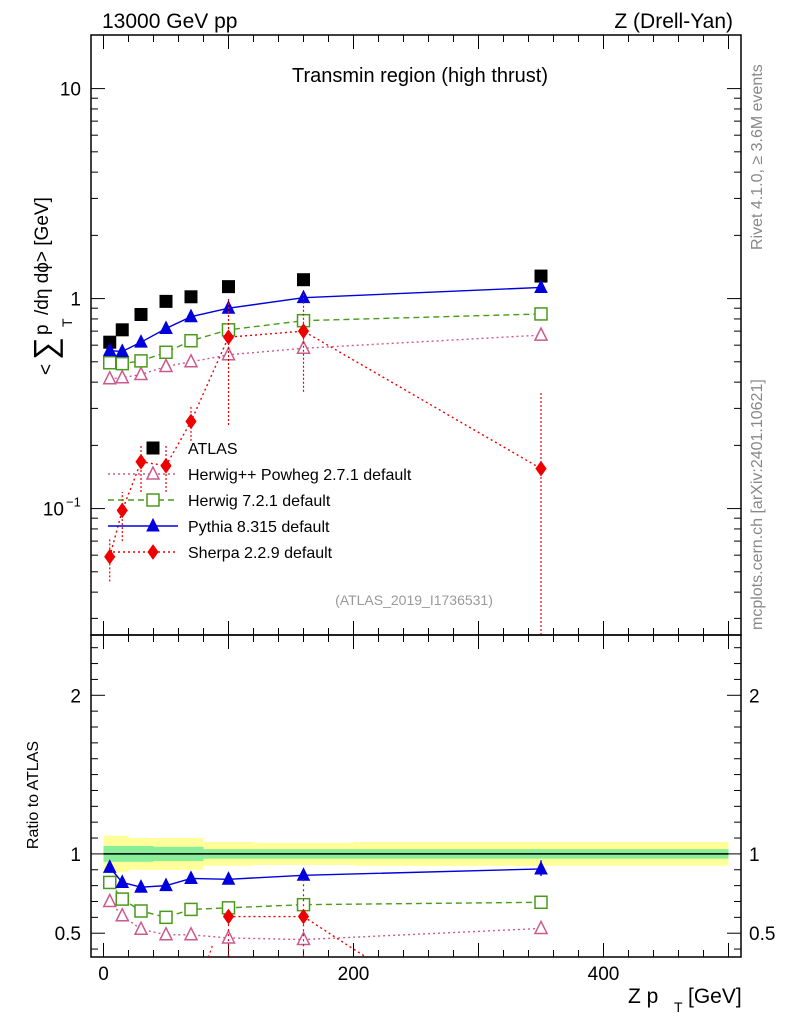 The height and width of the screenshot is (1024, 786). Describe the element at coordinates (757, 157) in the screenshot. I see `side-label-rivet: Rivet 4.1.0, ≥ 3.6M events` at that location.